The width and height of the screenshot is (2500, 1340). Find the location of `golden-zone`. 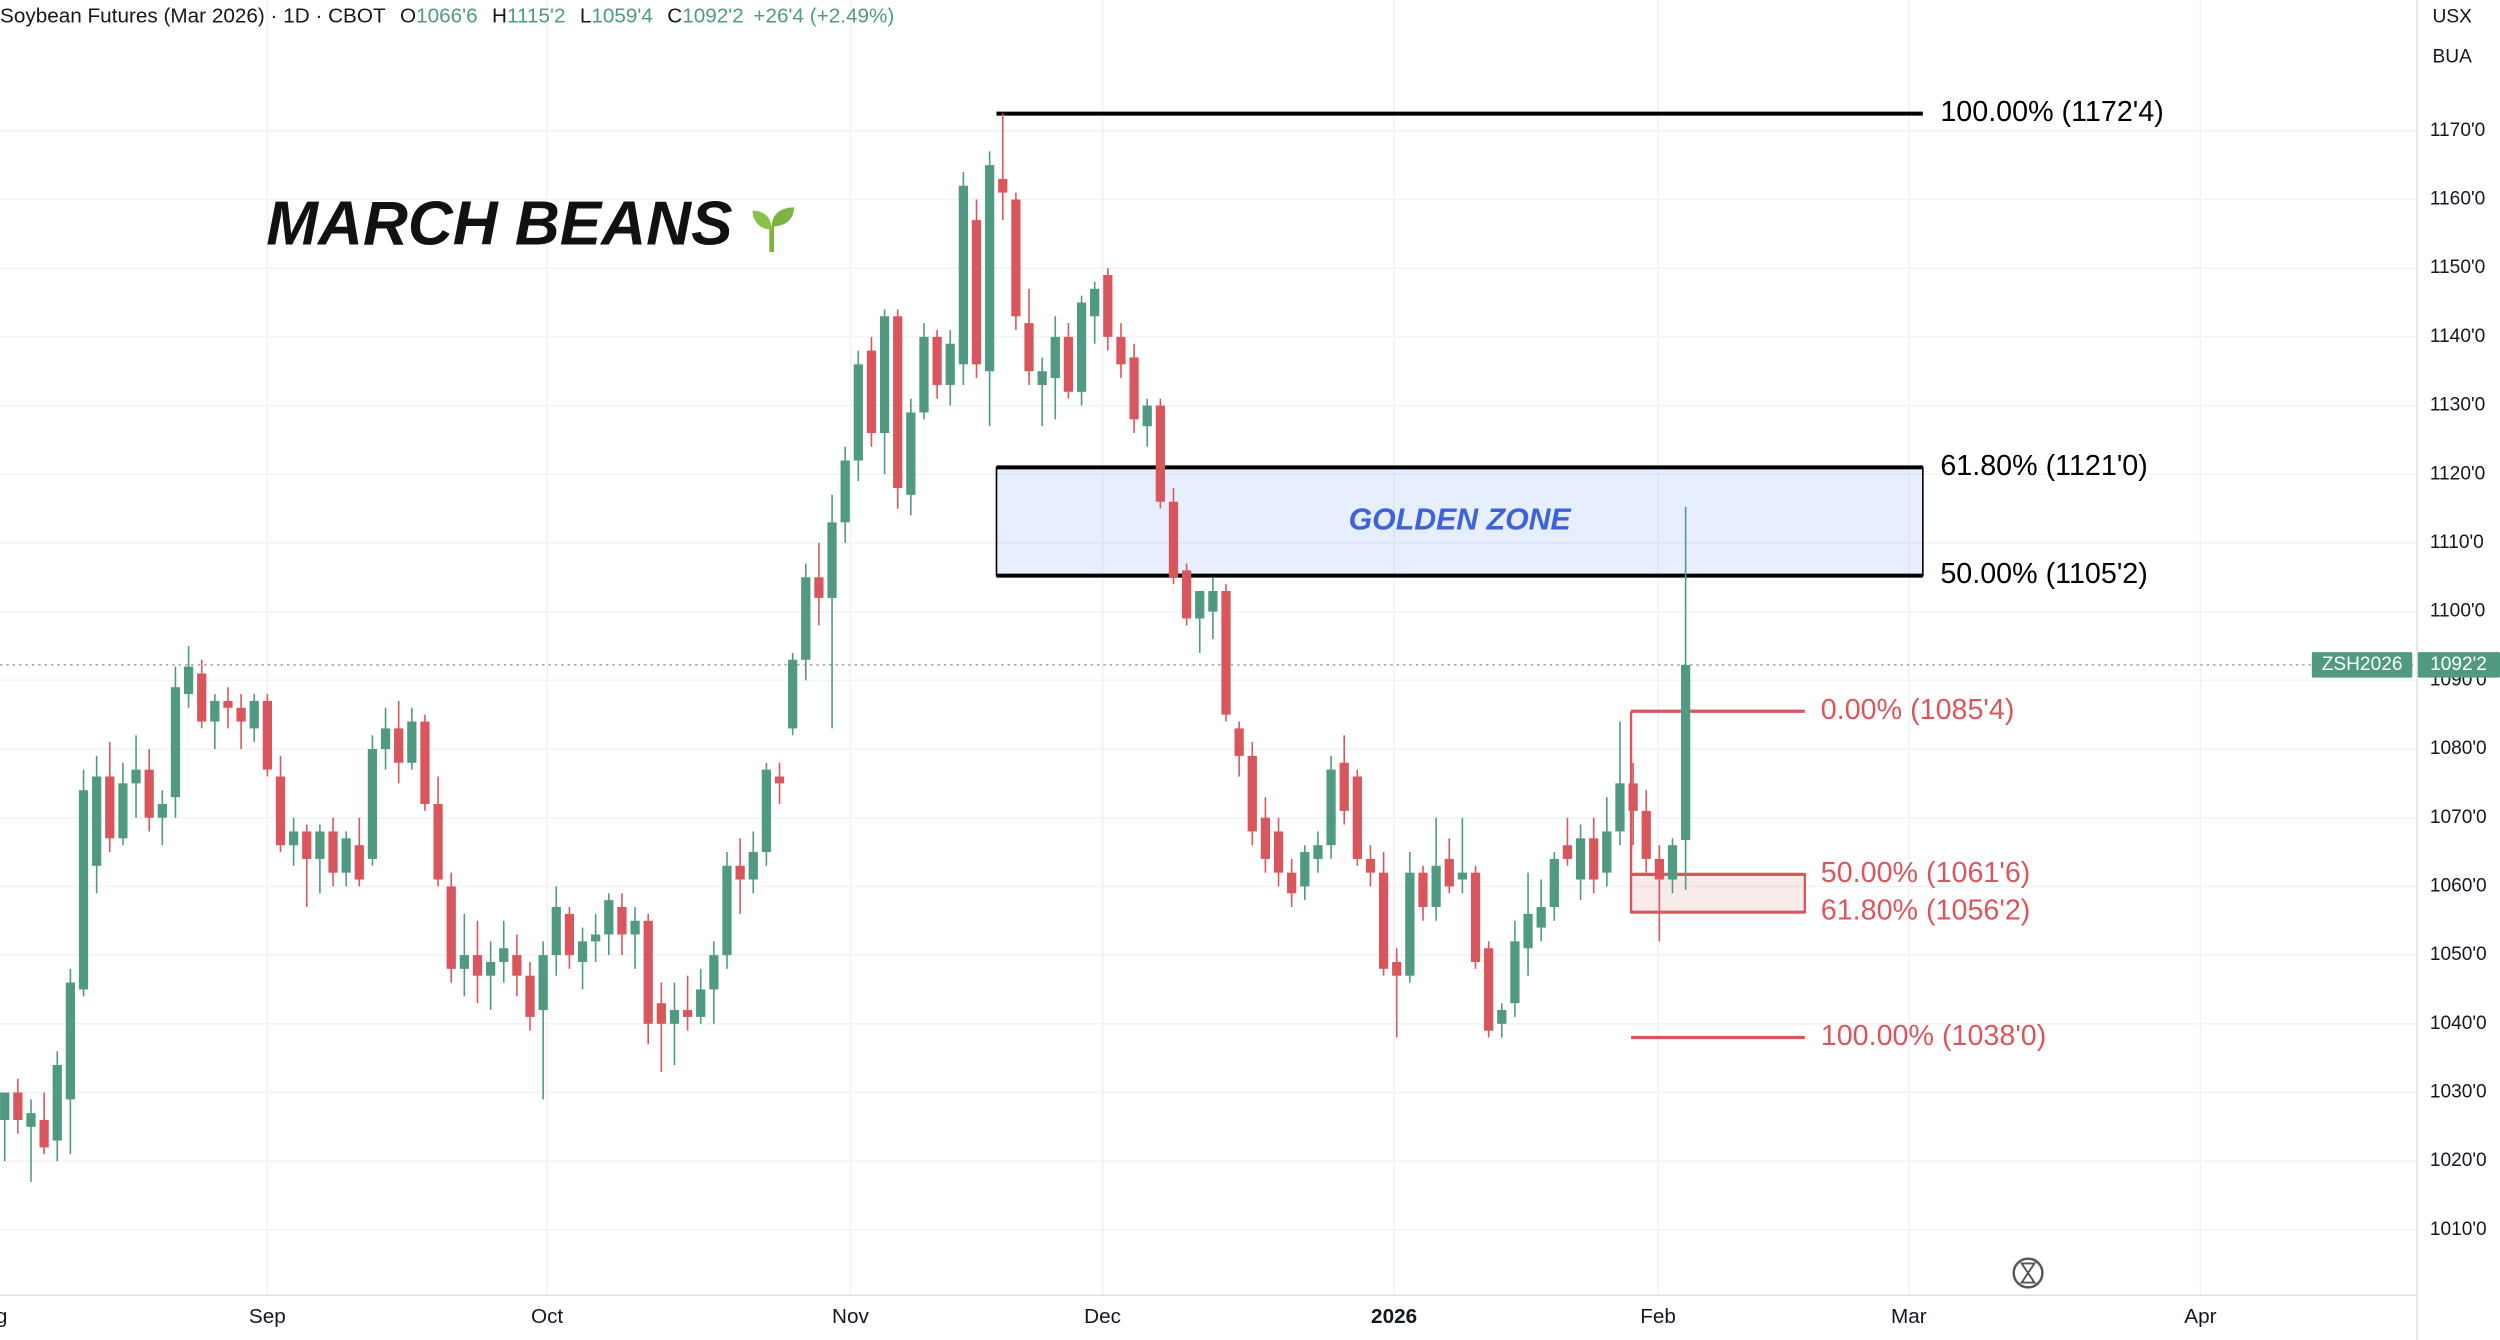

golden-zone is located at coordinates (1459, 521).